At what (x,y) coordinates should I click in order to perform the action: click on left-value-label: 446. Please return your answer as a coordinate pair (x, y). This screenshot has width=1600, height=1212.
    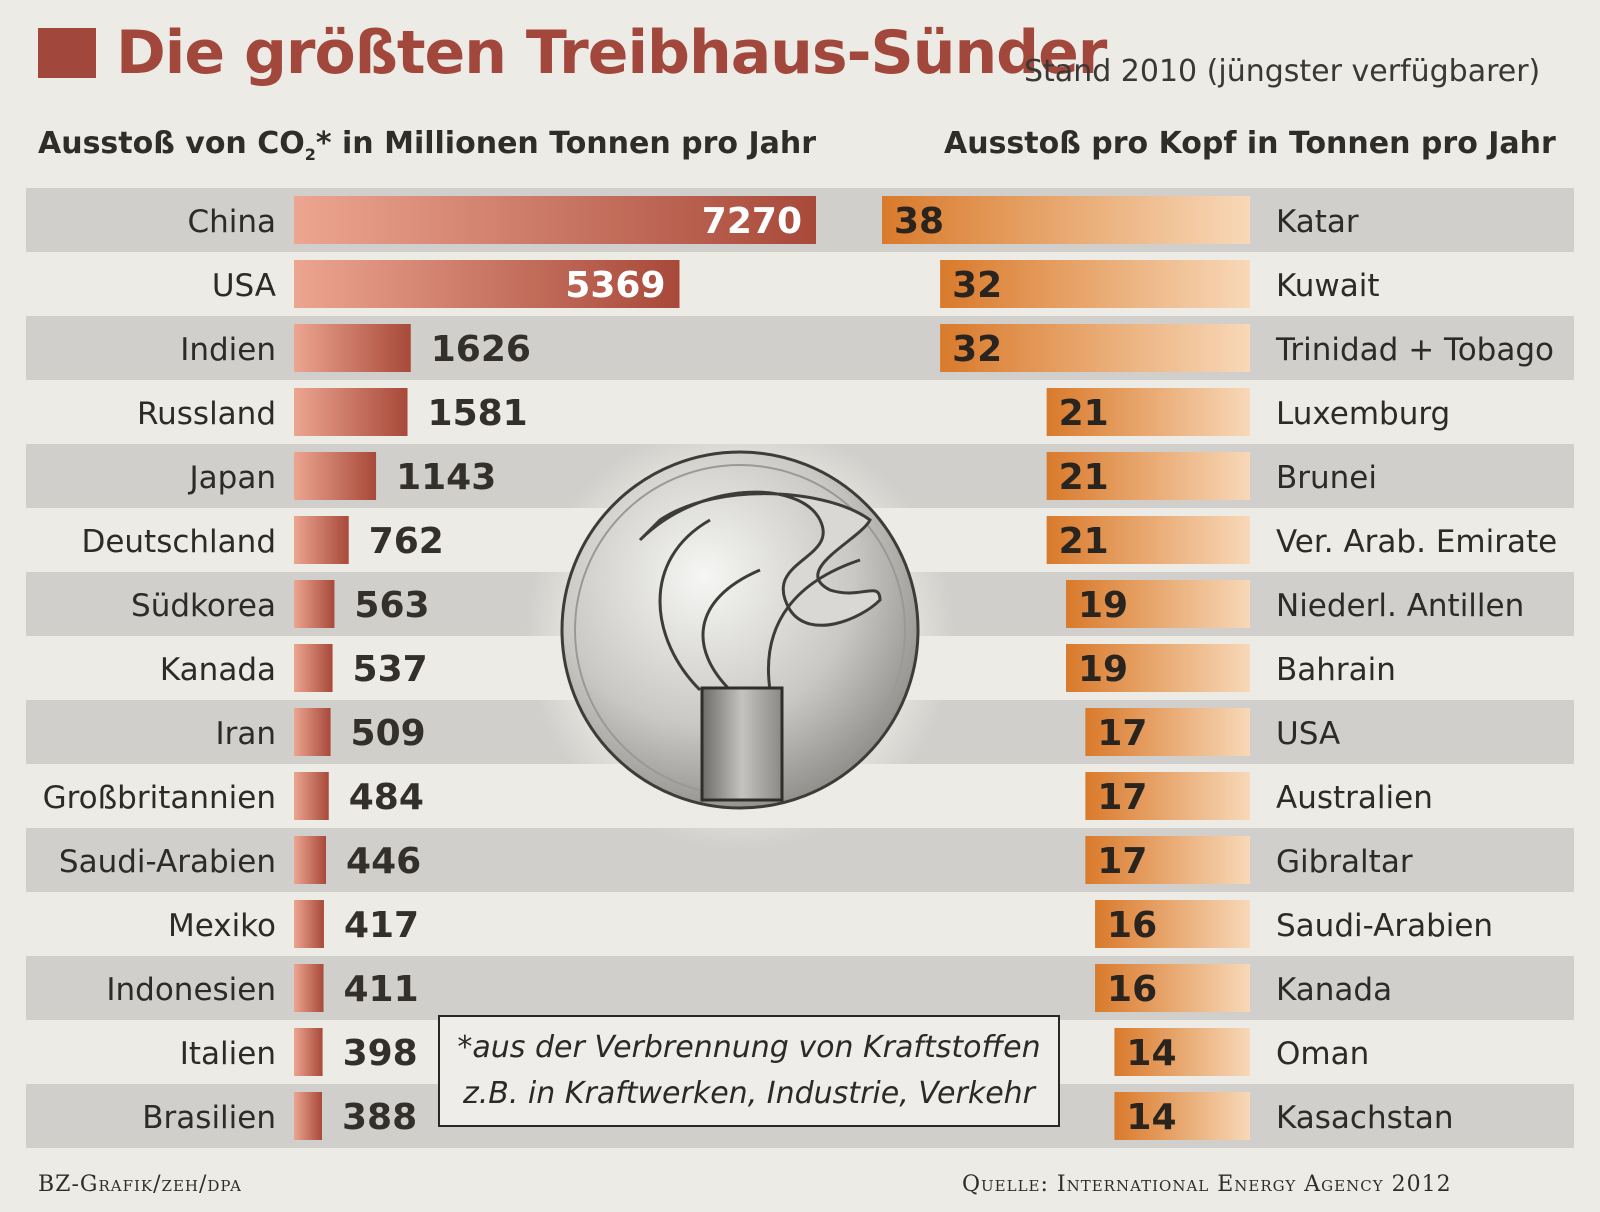
    Looking at the image, I should click on (383, 861).